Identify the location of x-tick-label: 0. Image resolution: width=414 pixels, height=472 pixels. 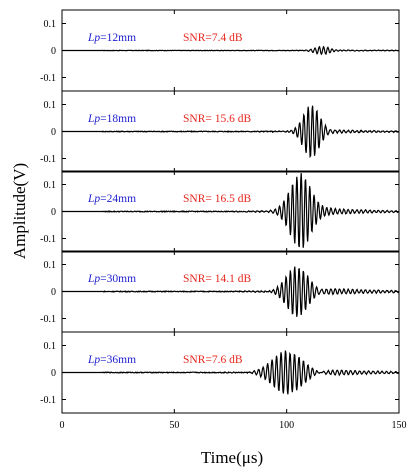
(62, 425).